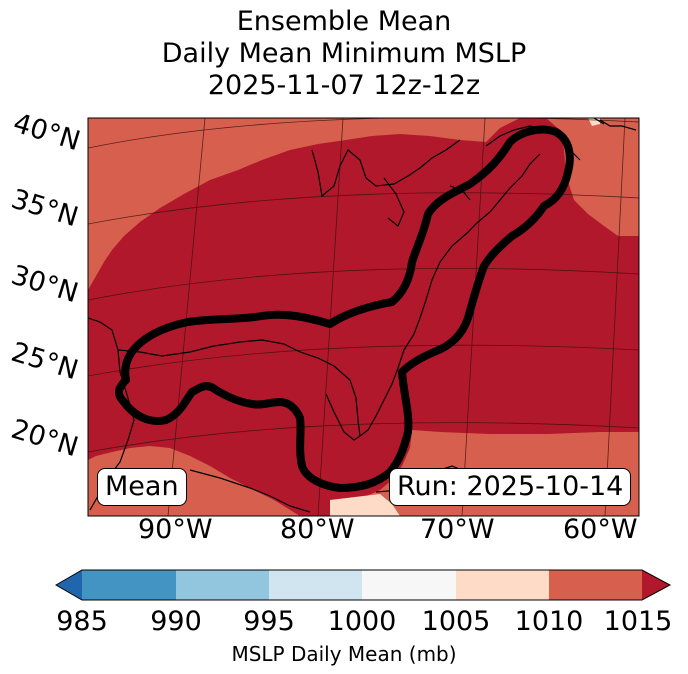 The image size is (688, 674). Describe the element at coordinates (362, 621) in the screenshot. I see `colorbar-tick-1000: 1000` at that location.